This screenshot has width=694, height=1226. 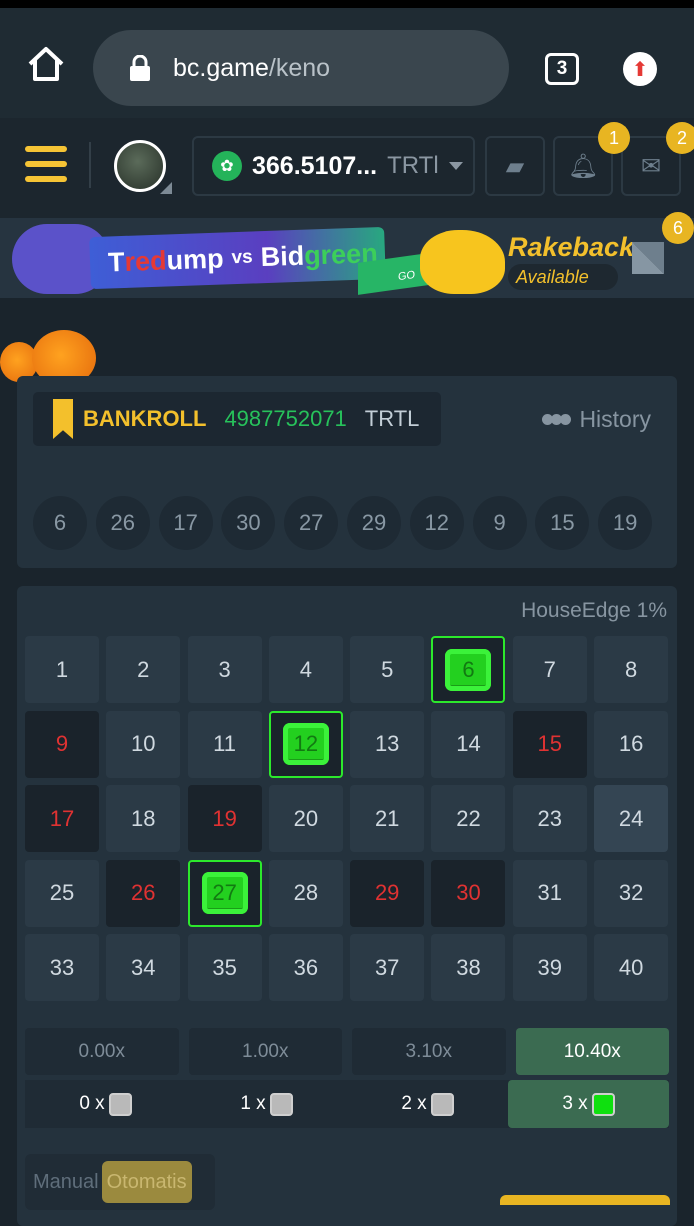 I want to click on keno-cell-32: 32, so click(x=631, y=893).